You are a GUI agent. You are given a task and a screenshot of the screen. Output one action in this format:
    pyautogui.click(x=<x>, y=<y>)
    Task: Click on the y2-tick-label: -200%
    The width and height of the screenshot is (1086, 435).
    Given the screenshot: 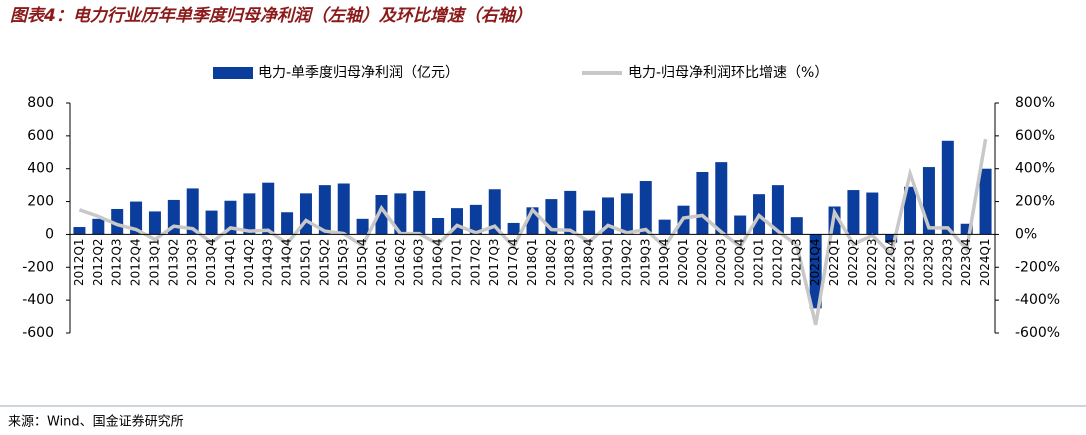 What is the action you would take?
    pyautogui.click(x=1037, y=267)
    